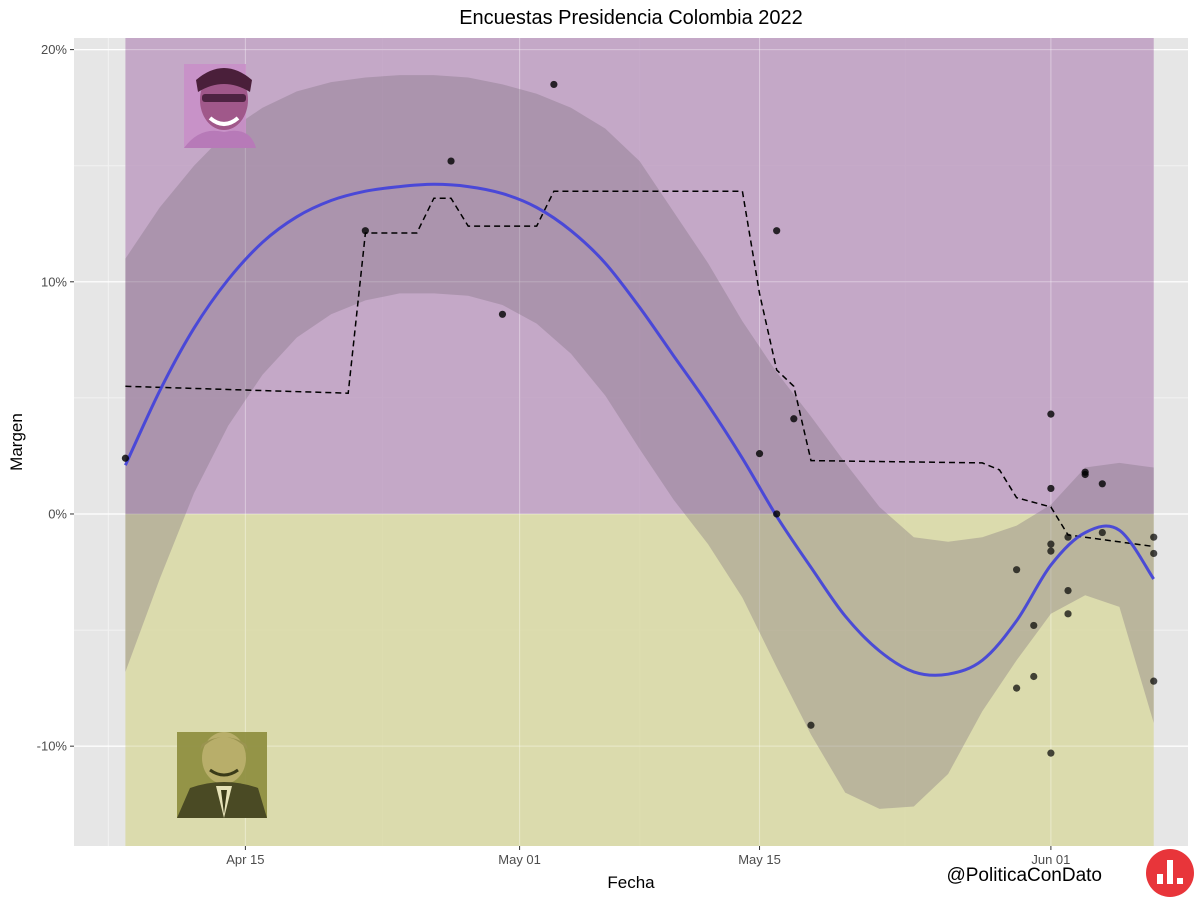 Image resolution: width=1200 pixels, height=900 pixels. What do you see at coordinates (631, 18) in the screenshot?
I see `chart-title: Encuestas Presidencia Colombia 2022` at bounding box center [631, 18].